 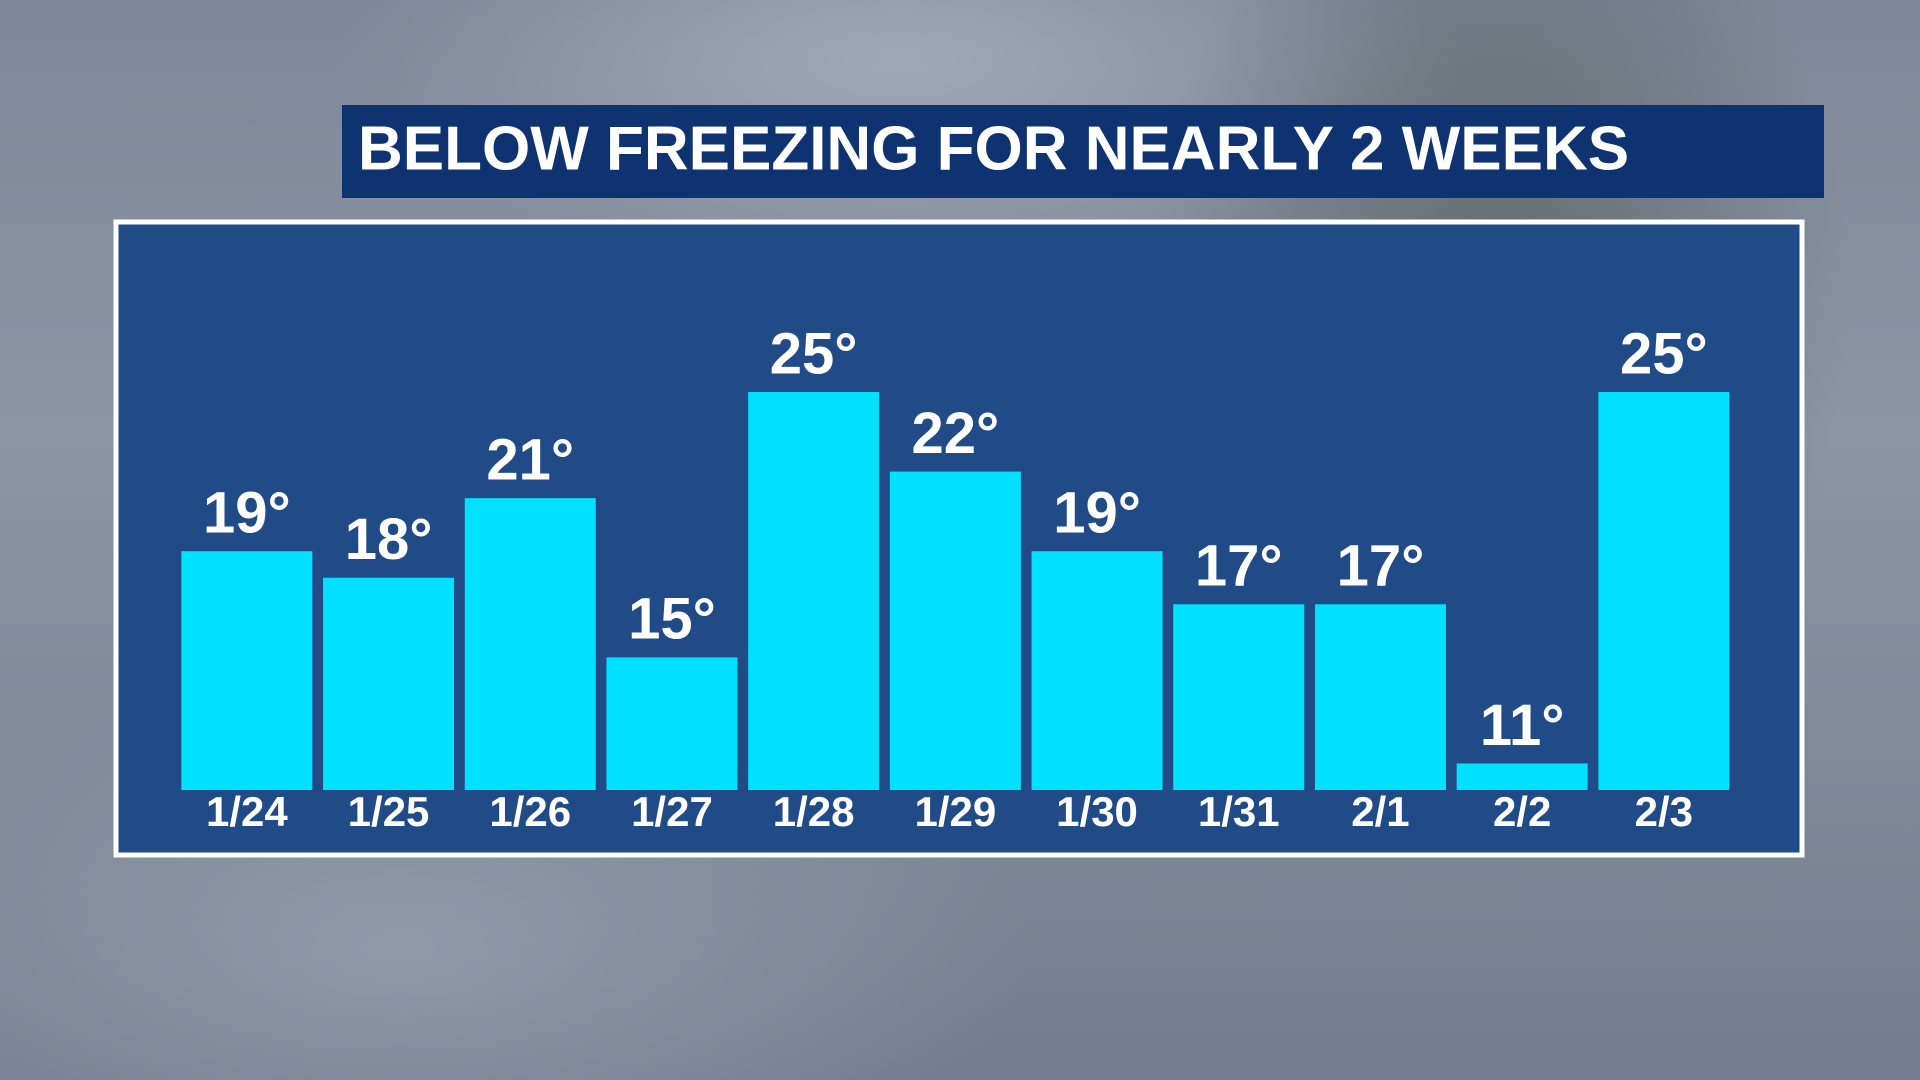 I want to click on value-label: 18°, so click(x=389, y=539).